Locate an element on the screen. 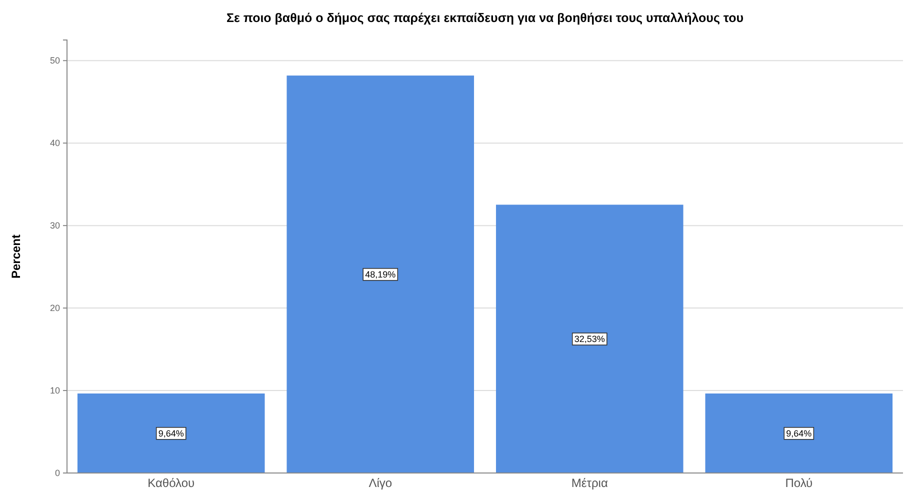  y-tick-label: 40 is located at coordinates (55, 143).